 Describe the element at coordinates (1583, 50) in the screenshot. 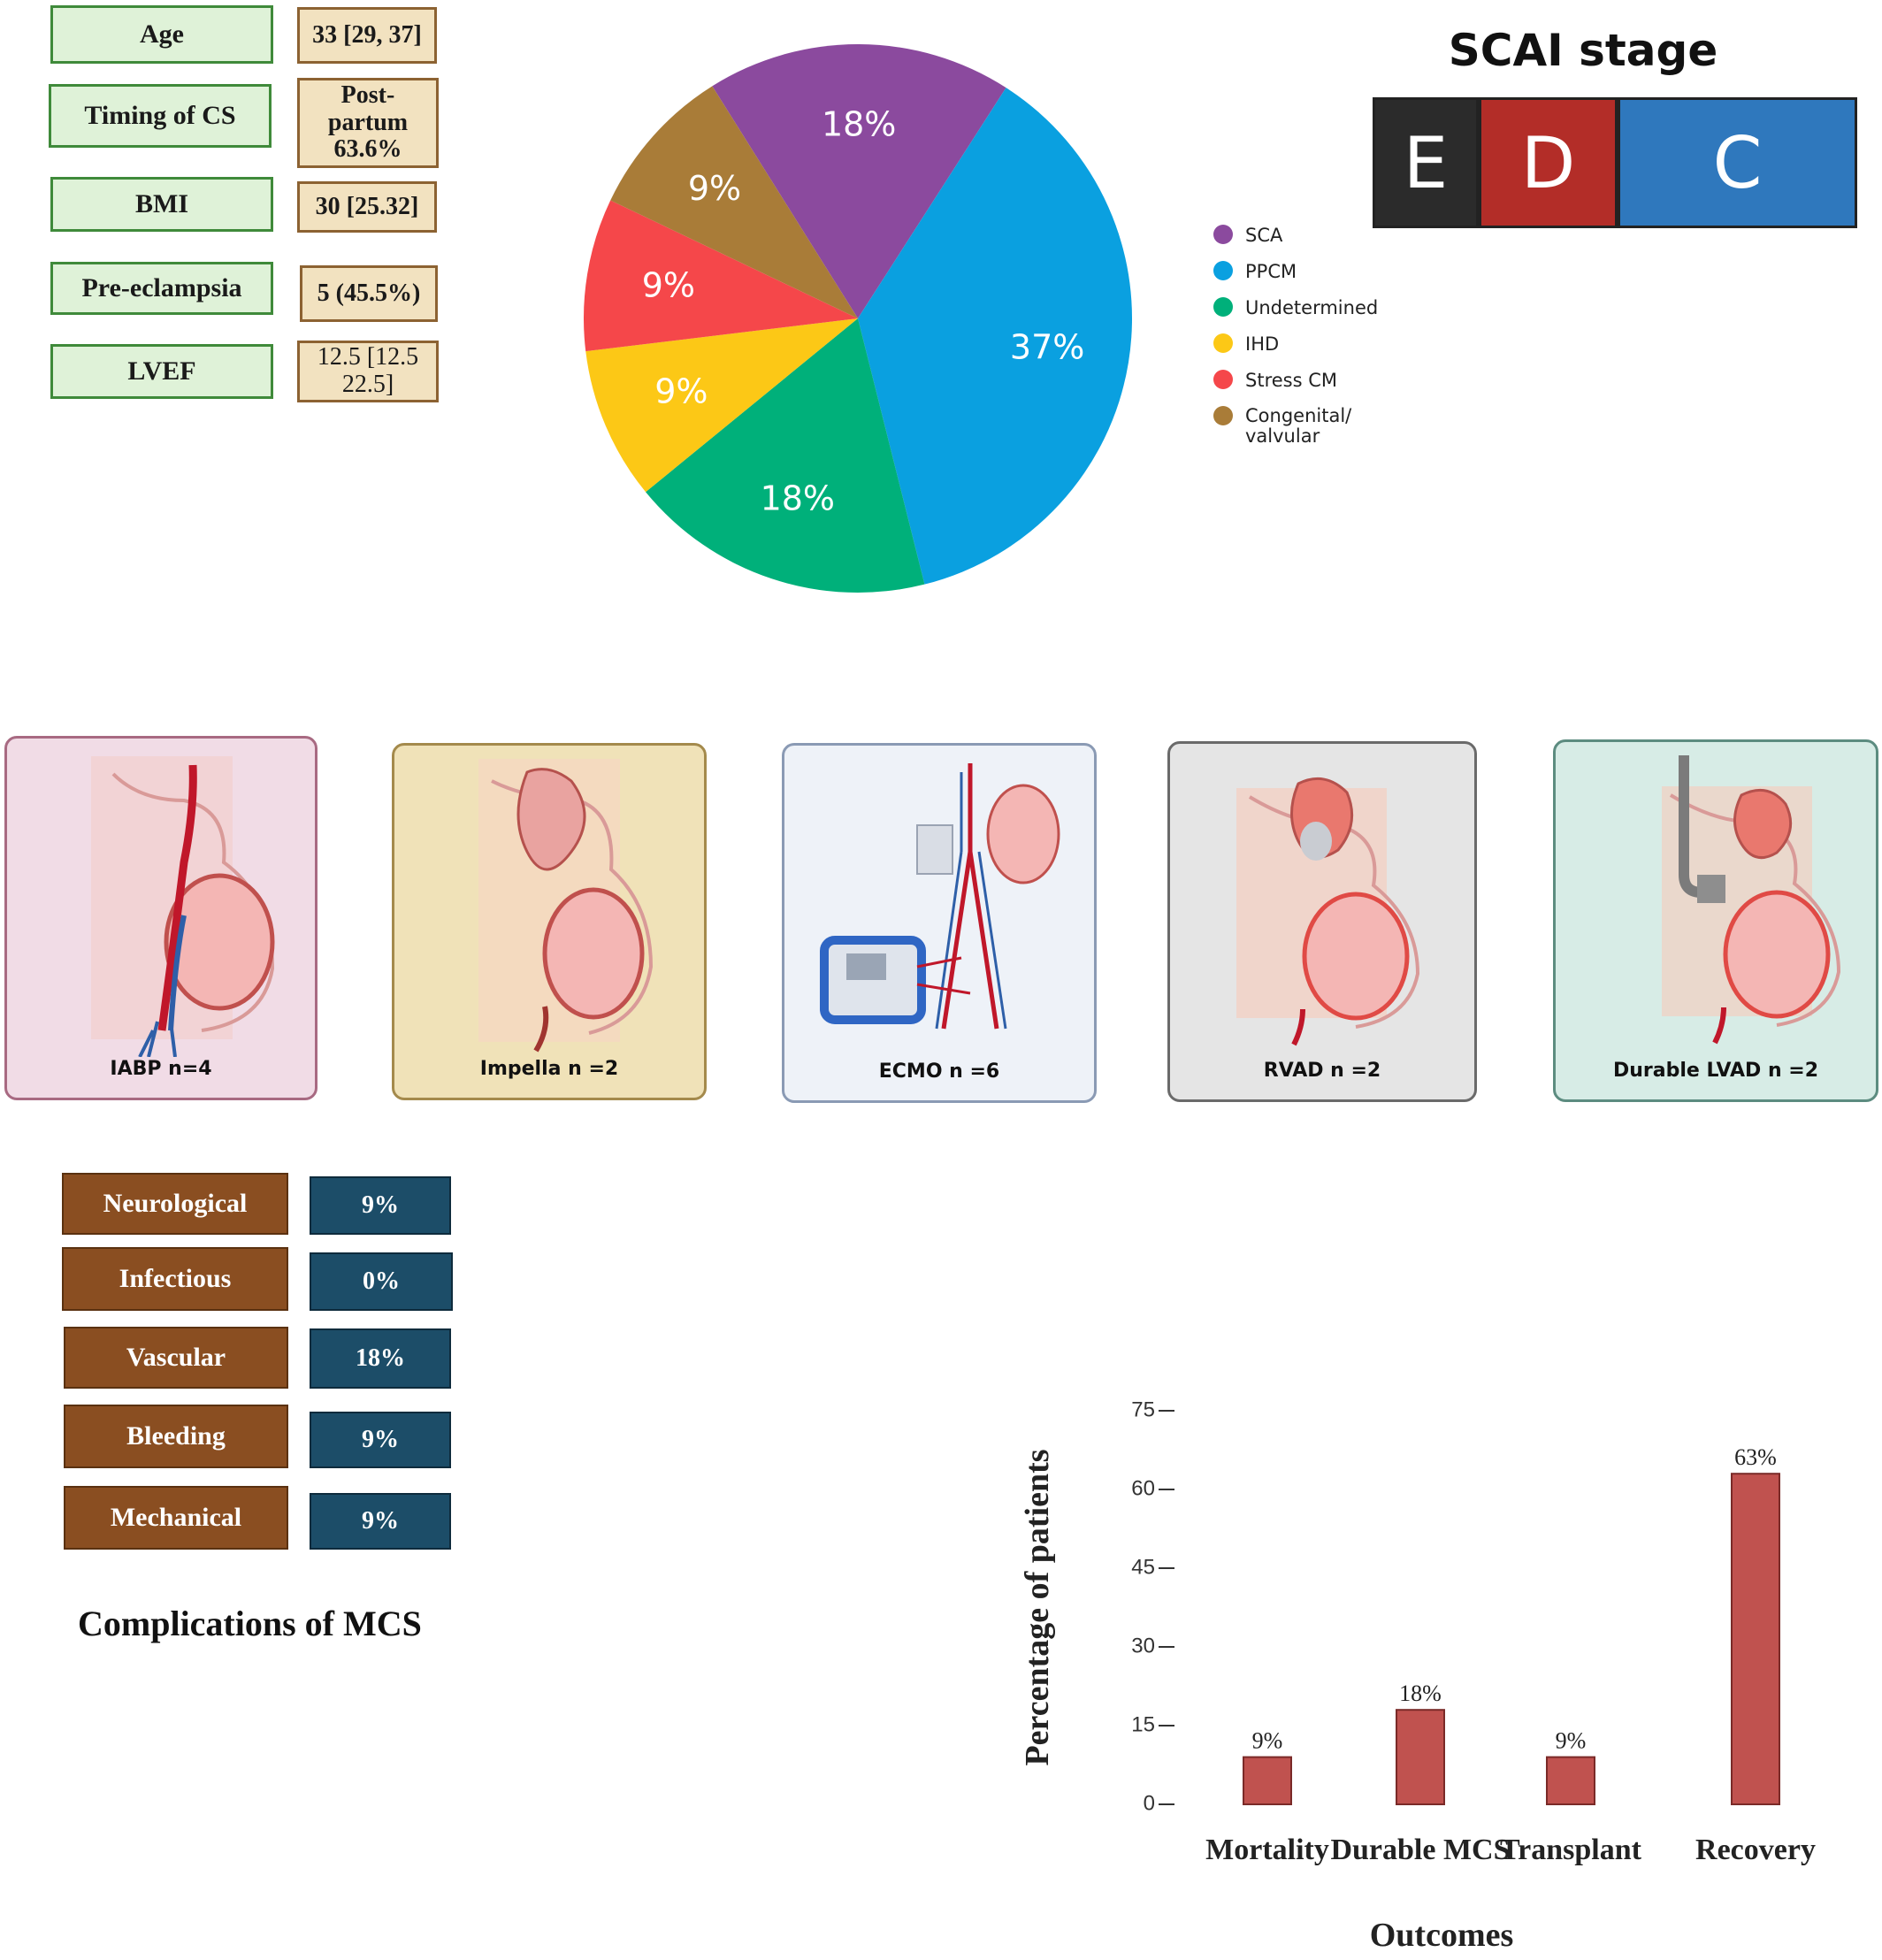

I see `scai-title: SCAI stage` at that location.